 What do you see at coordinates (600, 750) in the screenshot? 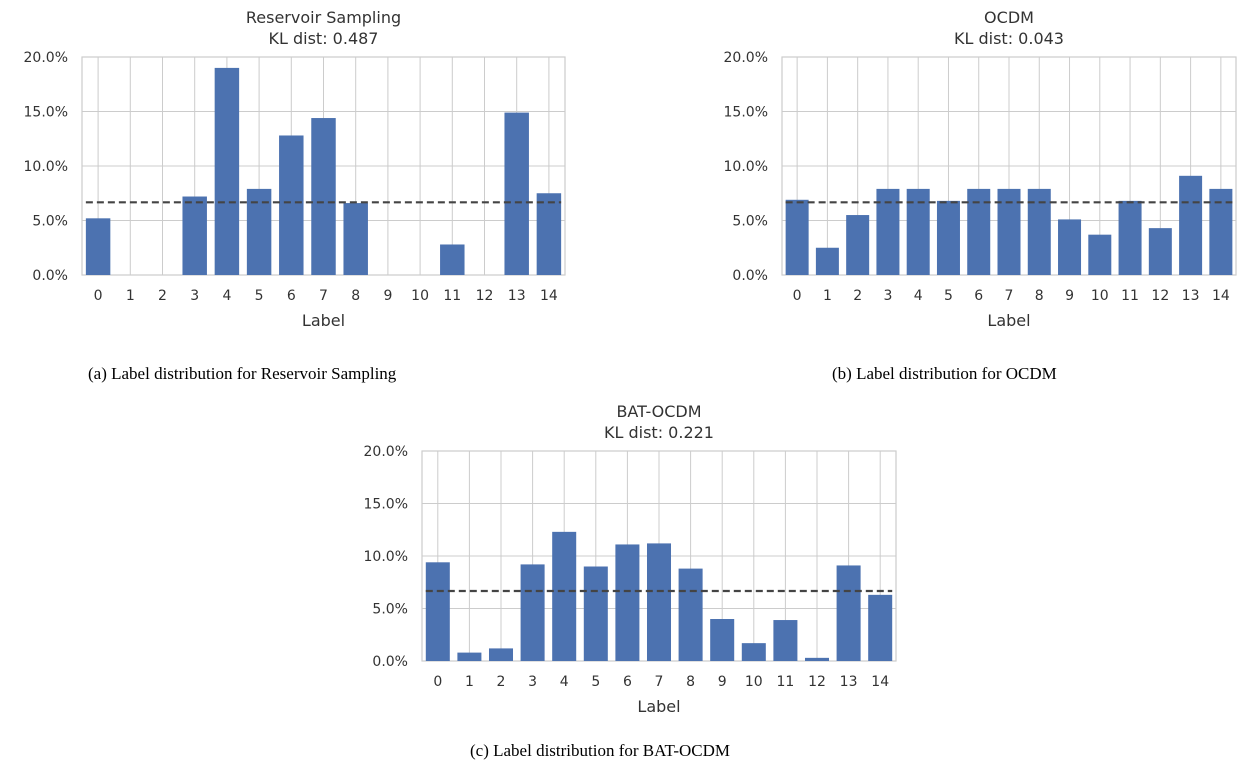
I see `figure-caption-c: (c) Label distribution for BAT-OCDM` at bounding box center [600, 750].